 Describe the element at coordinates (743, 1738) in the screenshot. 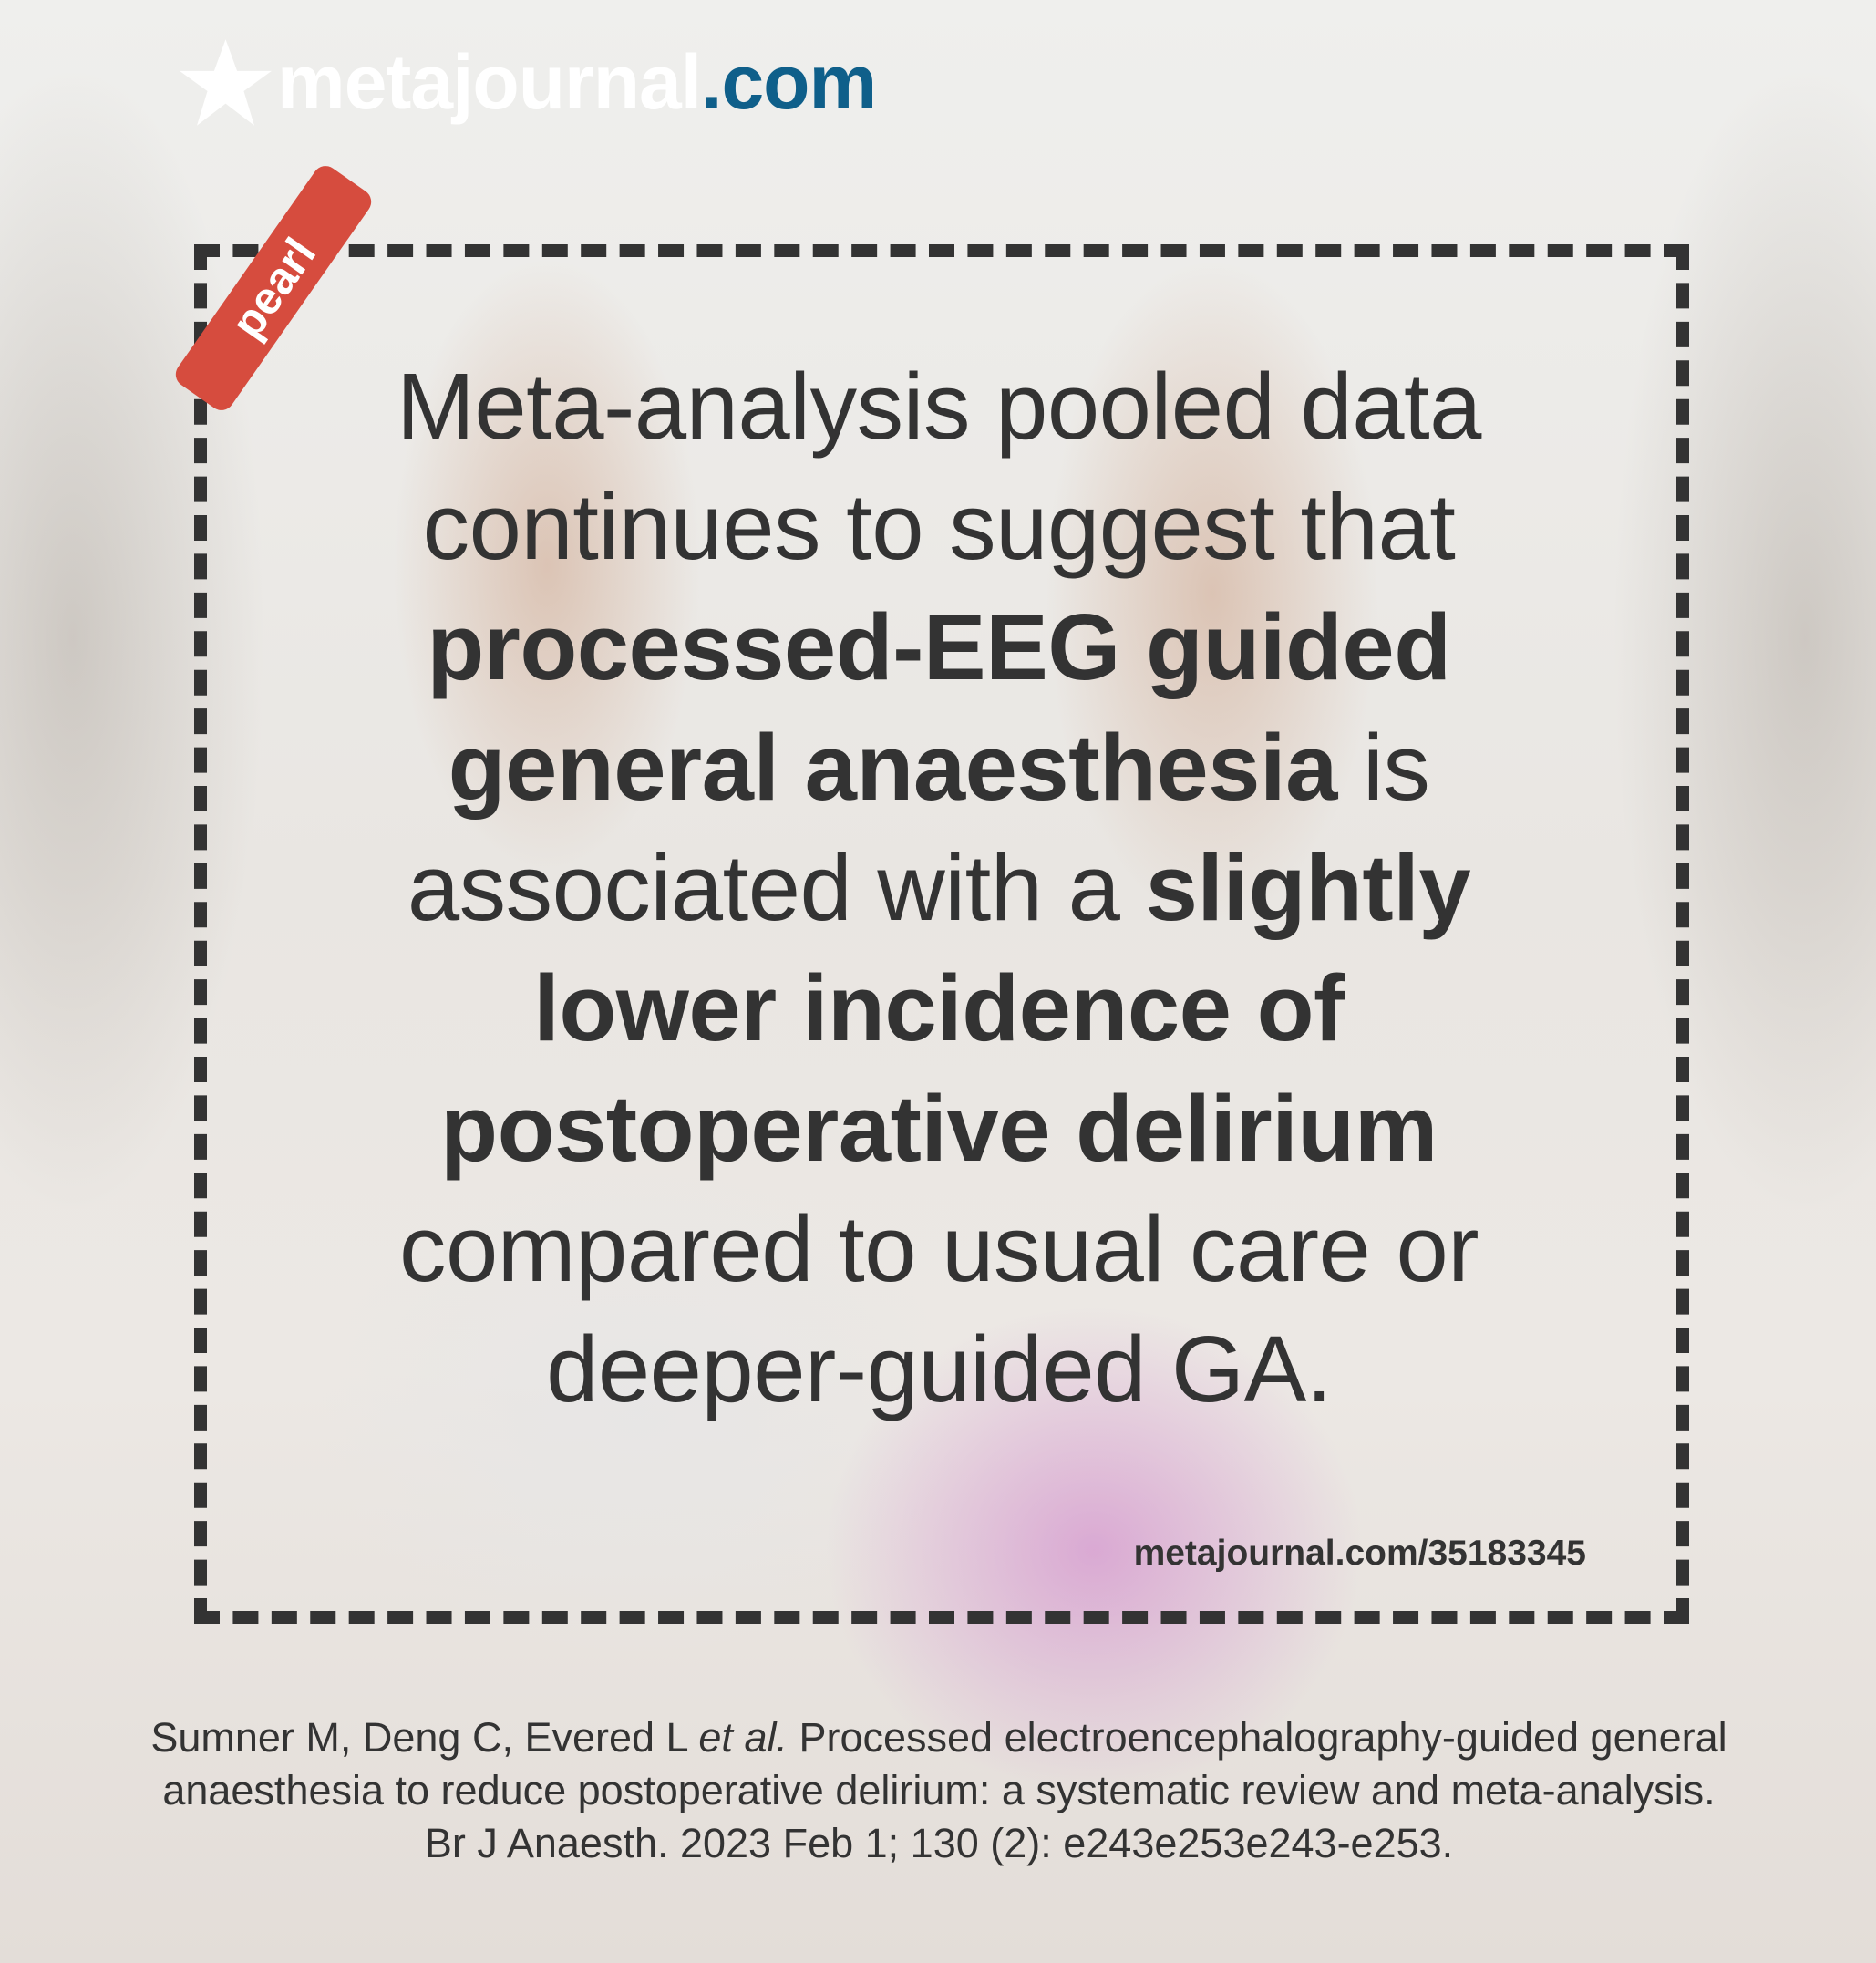

I see `citation-etal: et al.` at that location.